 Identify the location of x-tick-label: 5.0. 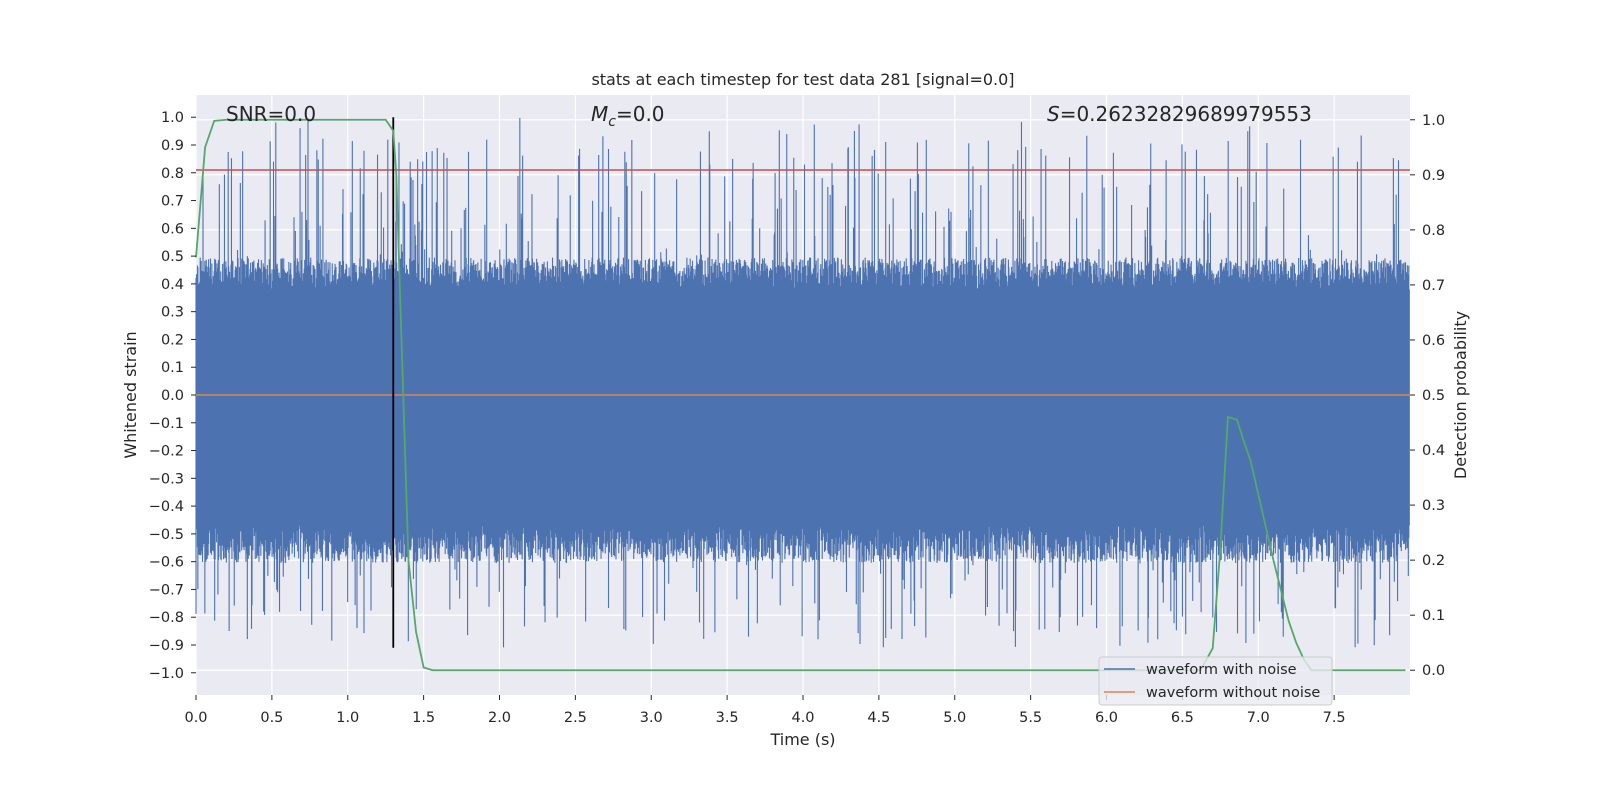
(954, 718).